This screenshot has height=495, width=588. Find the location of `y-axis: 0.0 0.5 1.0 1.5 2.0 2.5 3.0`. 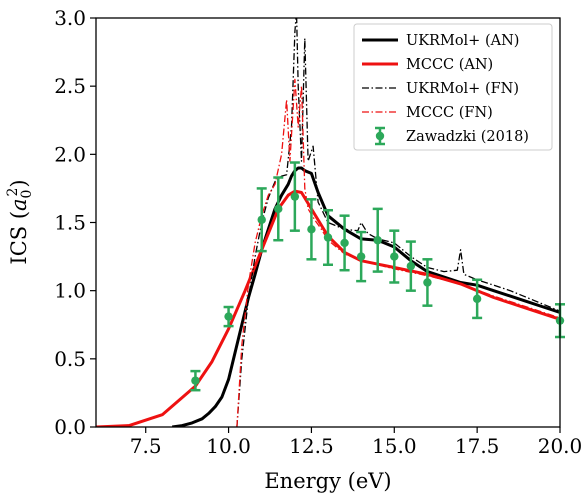

y-axis: 0.0 0.5 1.0 1.5 2.0 2.5 3.0 is located at coordinates (75, 222).